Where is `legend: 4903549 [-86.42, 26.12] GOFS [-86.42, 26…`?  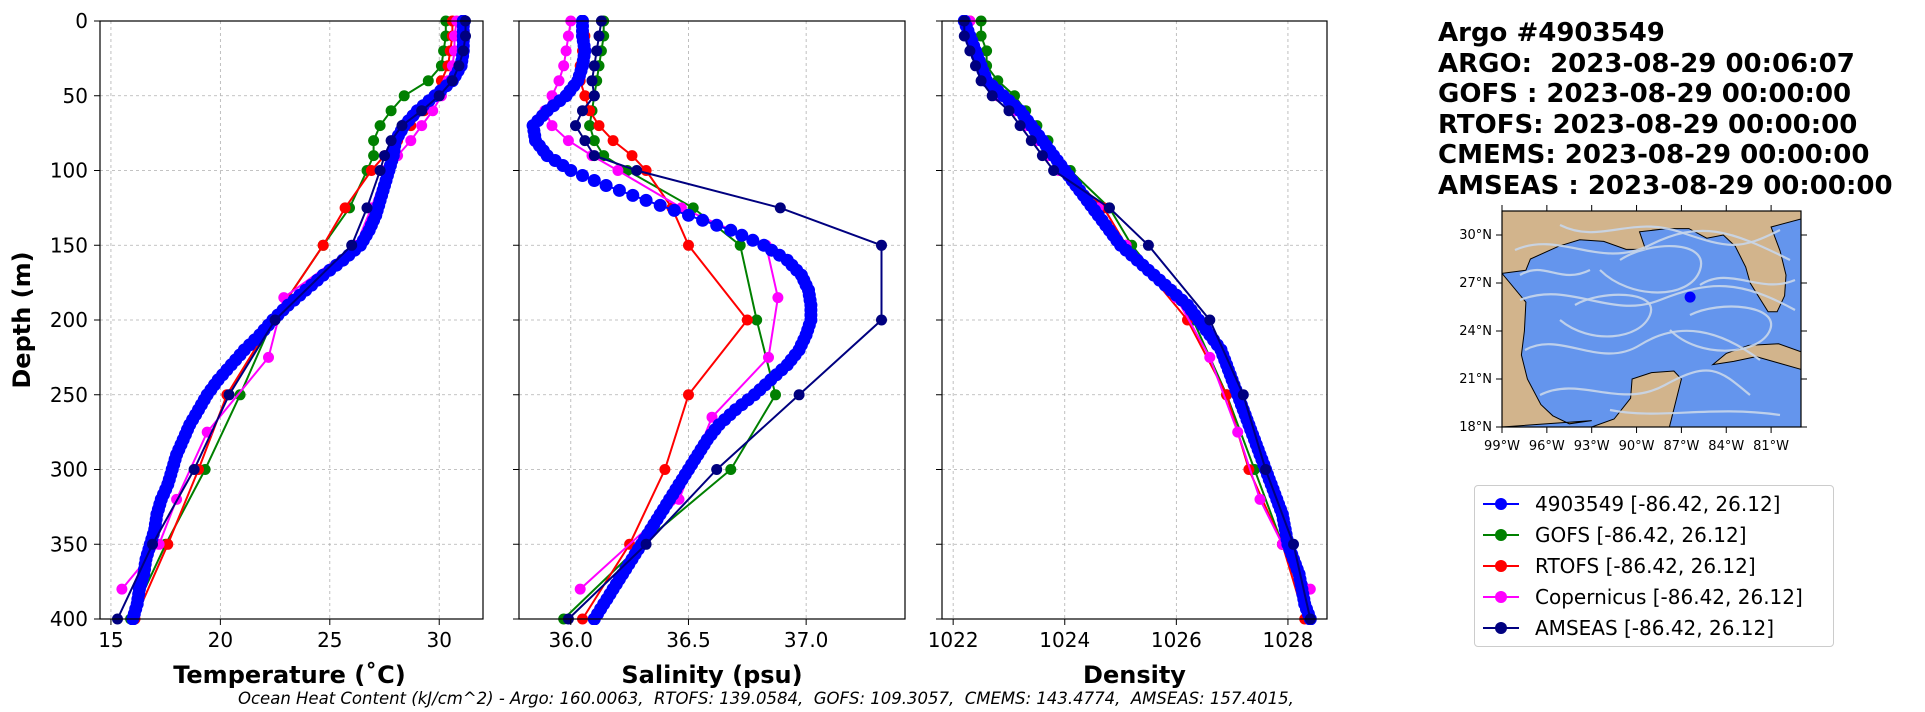 legend: 4903549 [-86.42, 26.12] GOFS [-86.42, 26… is located at coordinates (1654, 566).